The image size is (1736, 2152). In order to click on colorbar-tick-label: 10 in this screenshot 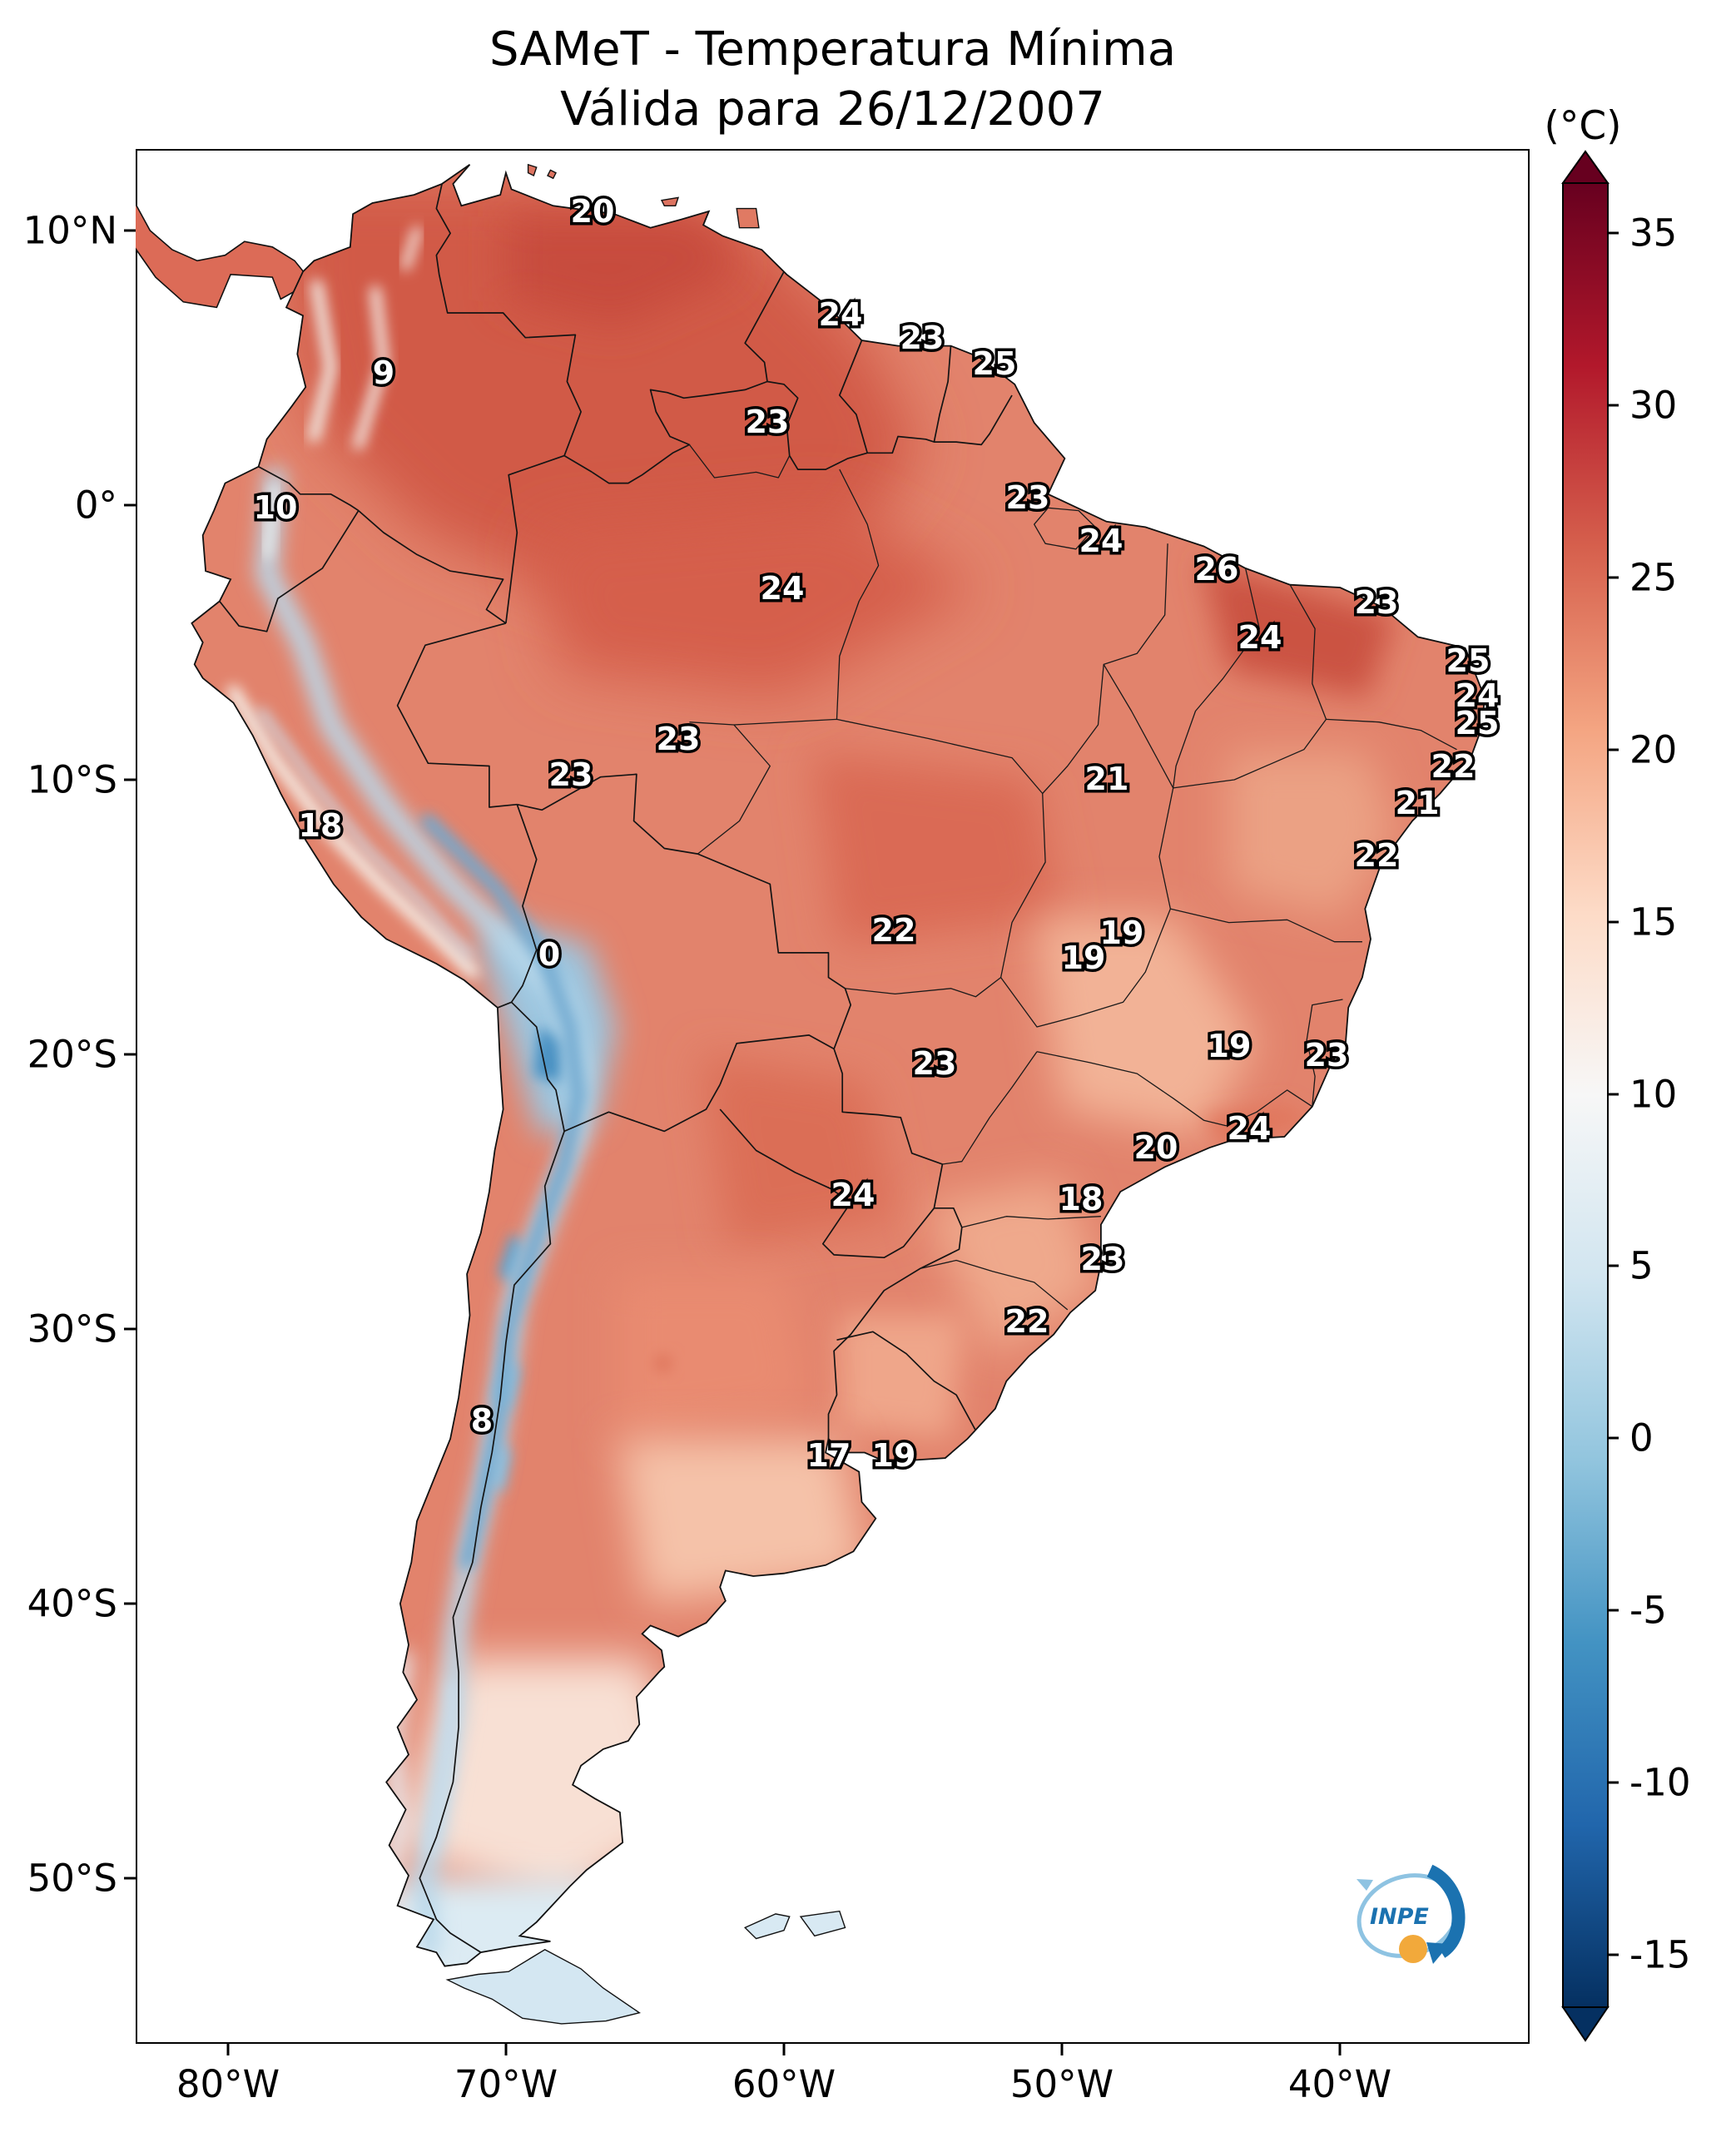, I will do `click(1653, 1094)`.